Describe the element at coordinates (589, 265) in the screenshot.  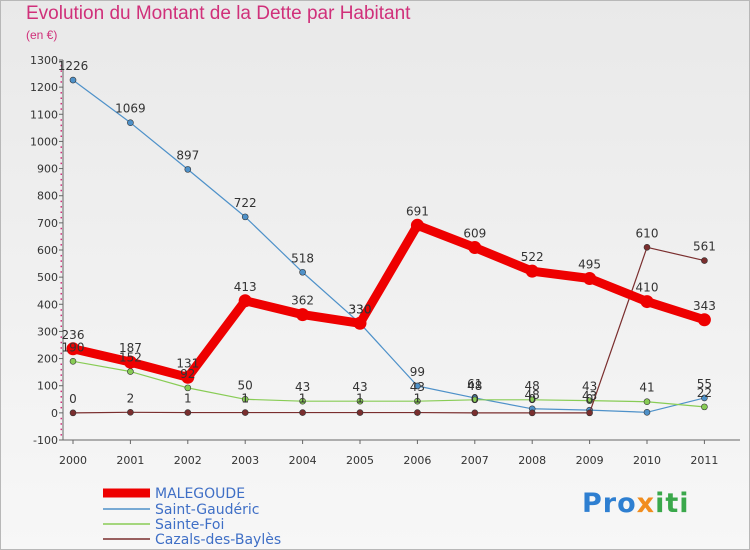
I see `data-label: 495` at that location.